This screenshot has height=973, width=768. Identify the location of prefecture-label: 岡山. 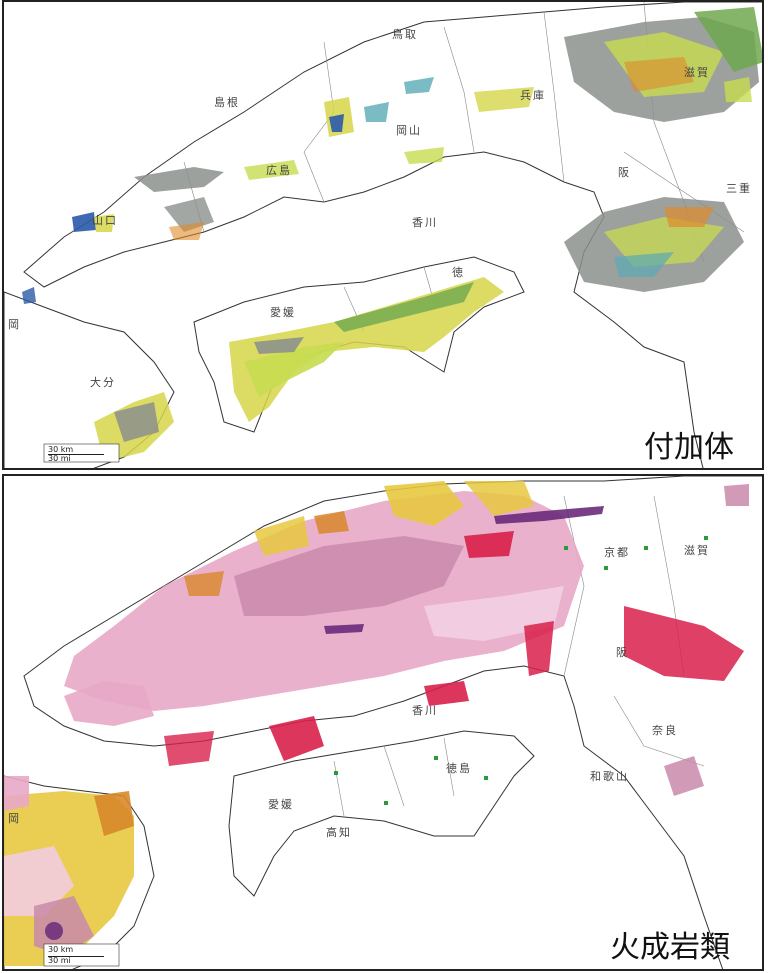
(409, 130).